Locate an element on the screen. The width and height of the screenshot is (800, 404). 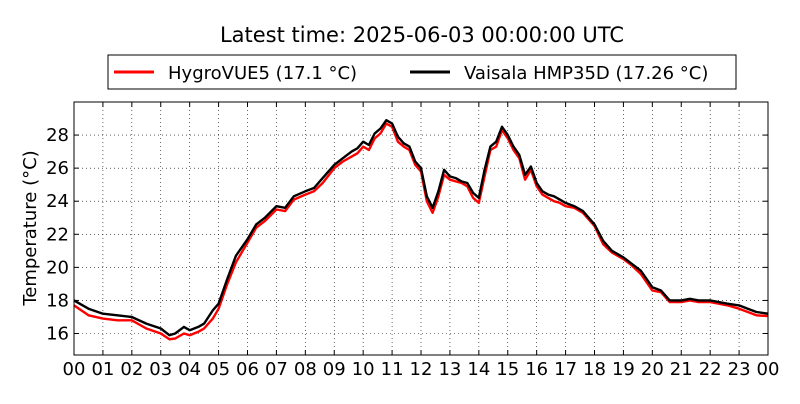
x-tick-label: 11 is located at coordinates (392, 369).